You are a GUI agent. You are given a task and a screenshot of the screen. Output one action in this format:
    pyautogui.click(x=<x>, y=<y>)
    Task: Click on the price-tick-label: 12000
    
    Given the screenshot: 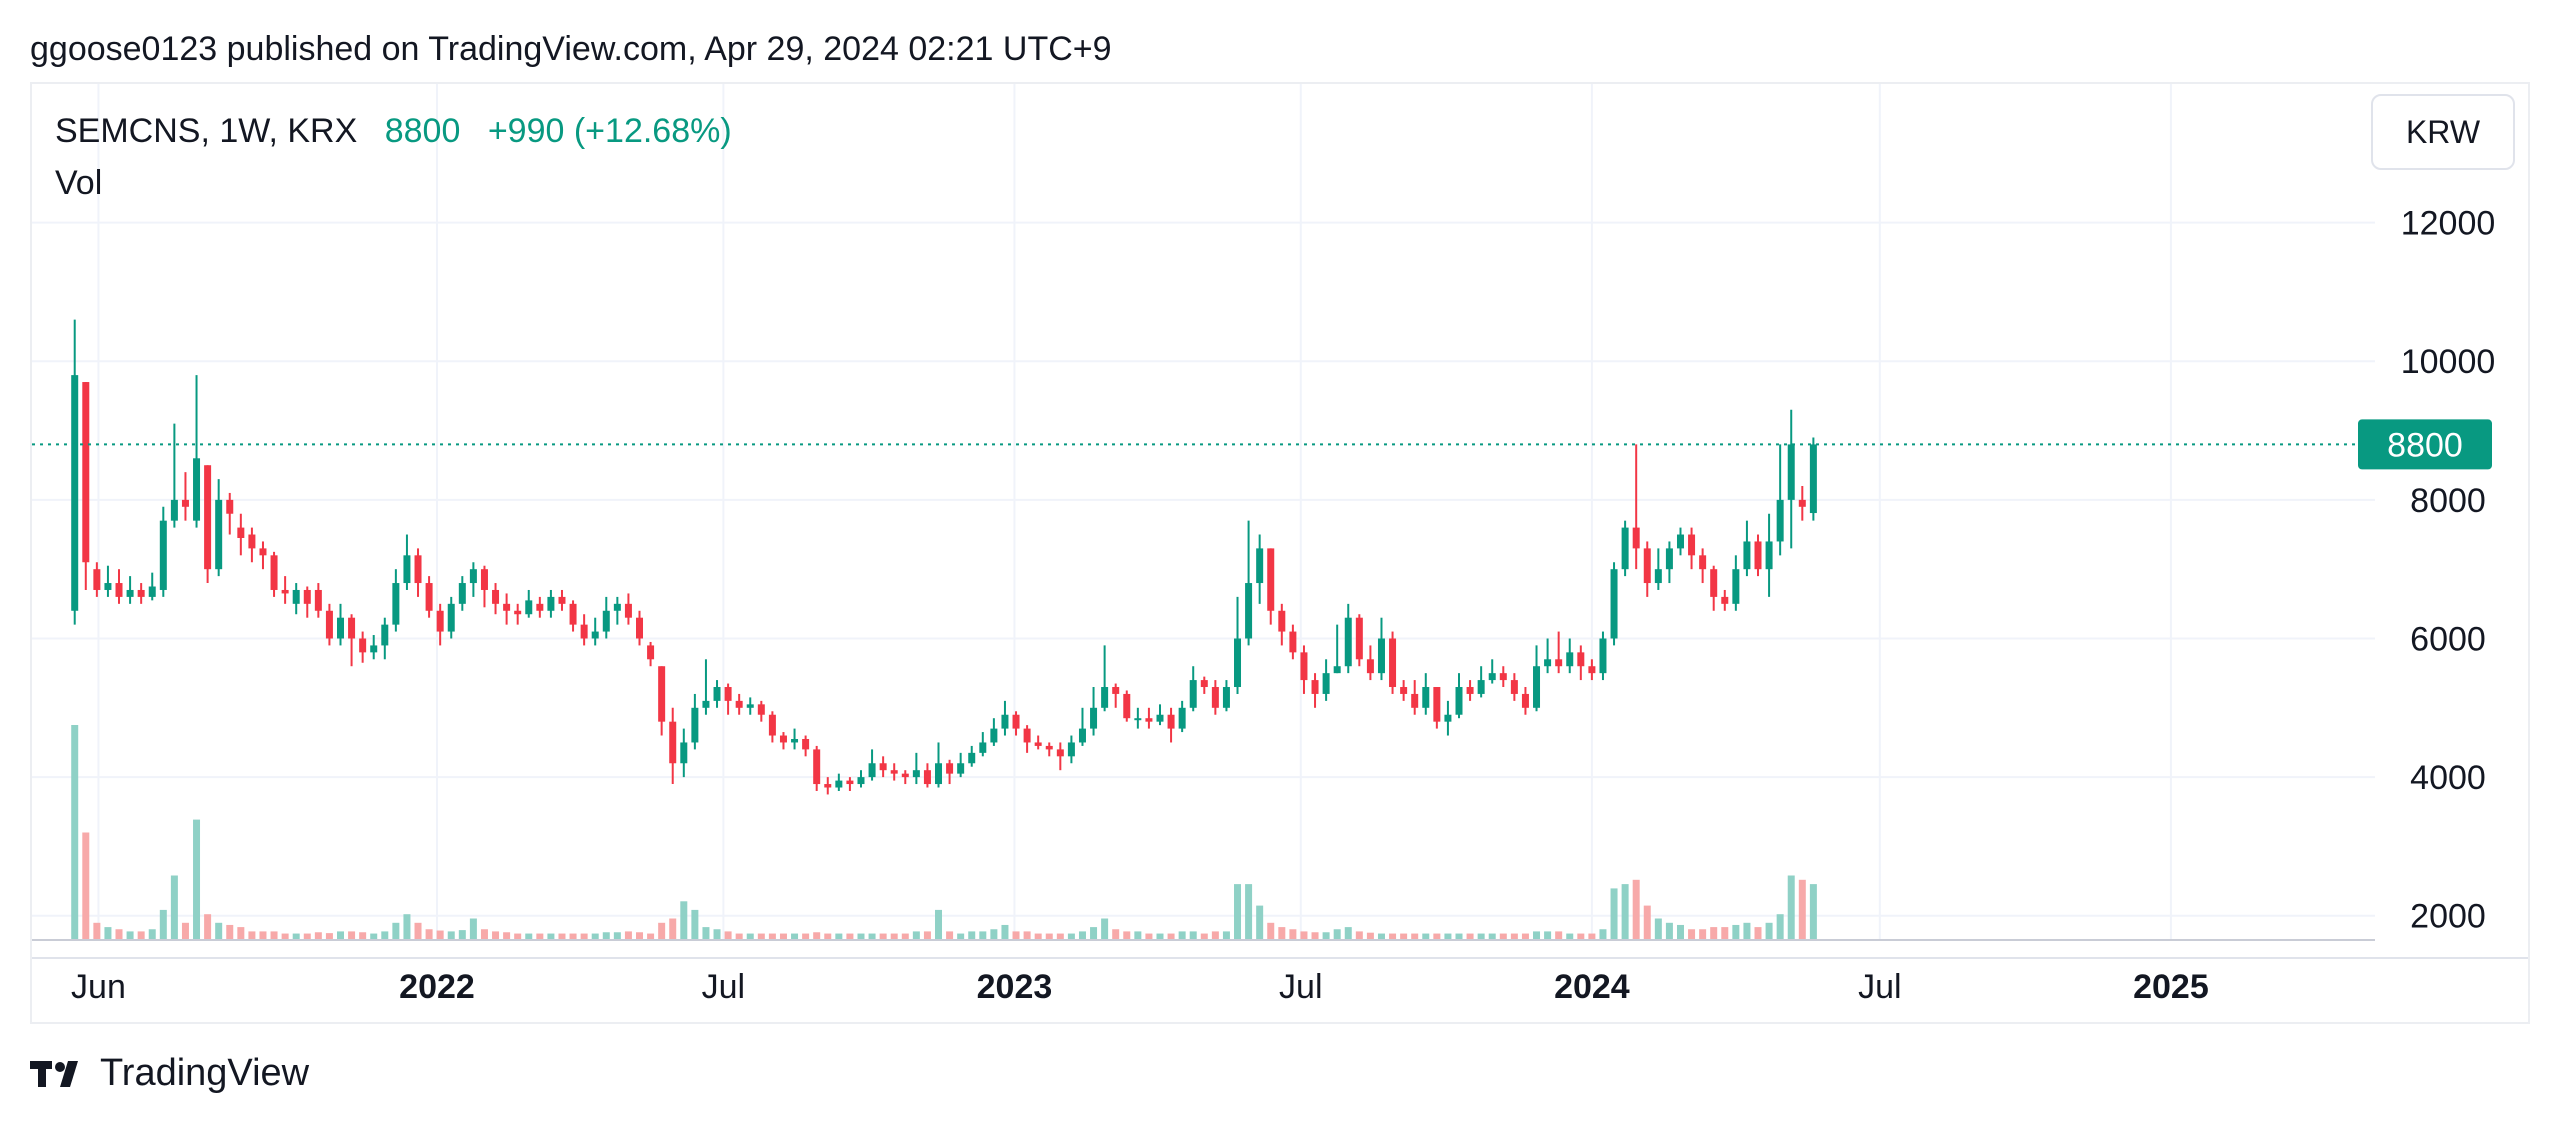 What is the action you would take?
    pyautogui.click(x=2448, y=224)
    